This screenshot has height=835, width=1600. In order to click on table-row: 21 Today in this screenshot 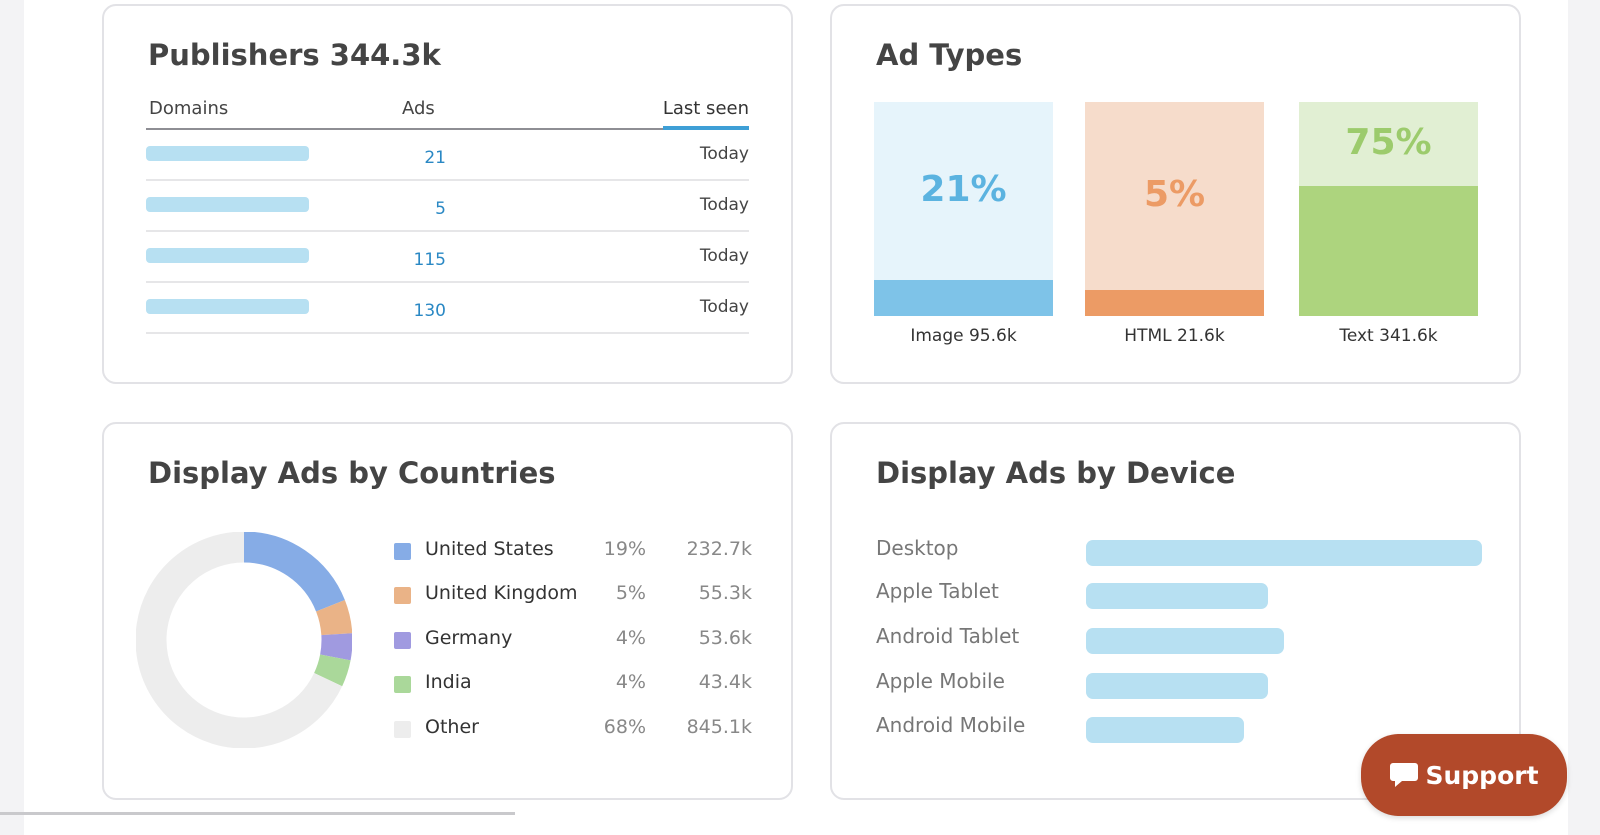, I will do `click(447, 155)`.